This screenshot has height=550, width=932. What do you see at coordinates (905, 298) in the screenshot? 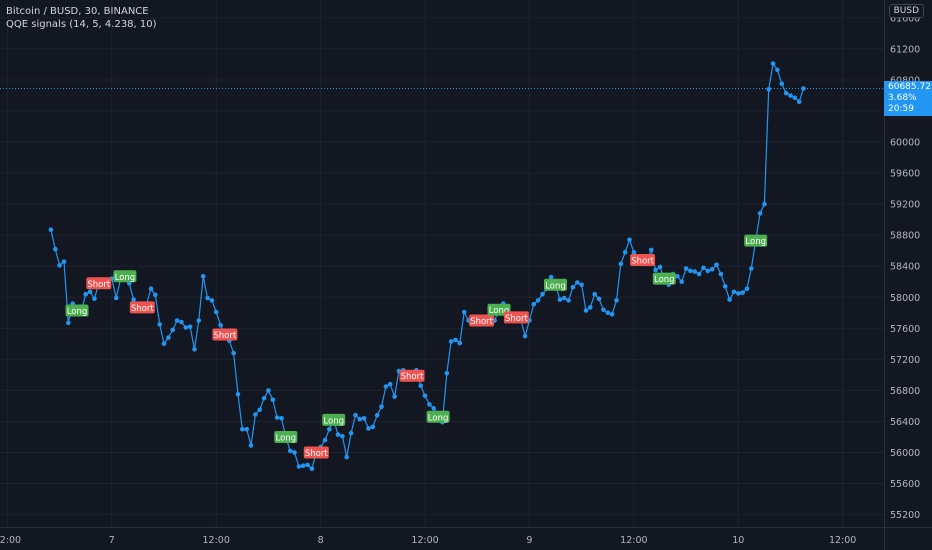
I see `price-tick-label: 58000` at bounding box center [905, 298].